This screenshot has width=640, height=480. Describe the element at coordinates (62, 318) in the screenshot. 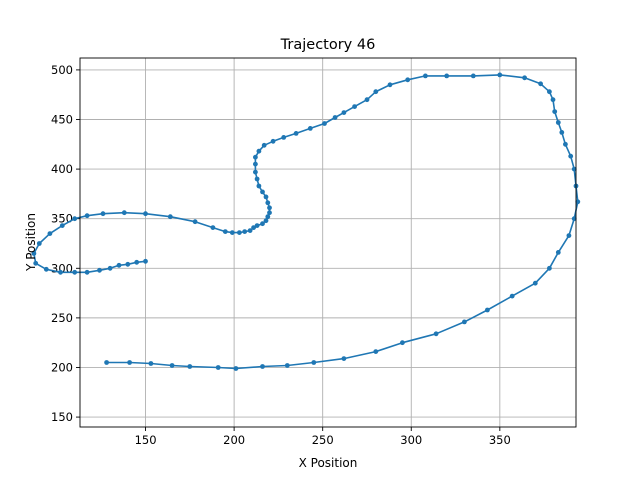

I see `y-tick-label: 250` at that location.